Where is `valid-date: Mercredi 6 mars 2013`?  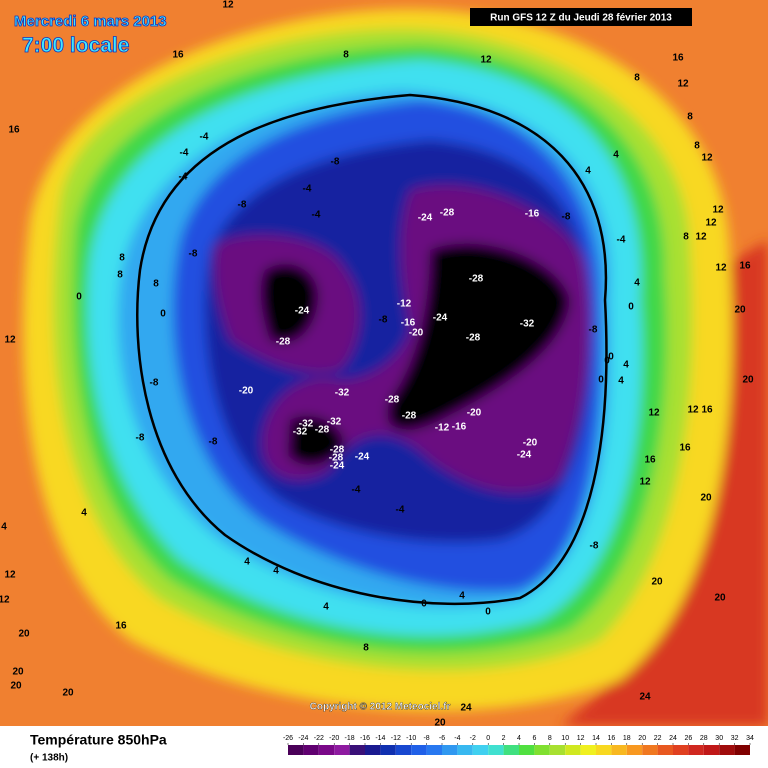 valid-date: Mercredi 6 mars 2013 is located at coordinates (90, 21).